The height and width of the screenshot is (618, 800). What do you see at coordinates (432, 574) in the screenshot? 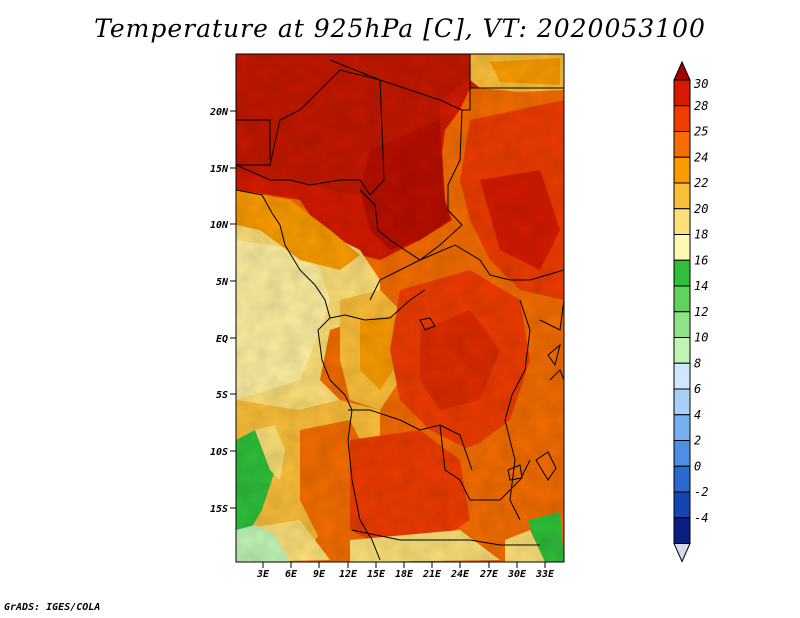
I see `lon-label: 21E` at bounding box center [432, 574].